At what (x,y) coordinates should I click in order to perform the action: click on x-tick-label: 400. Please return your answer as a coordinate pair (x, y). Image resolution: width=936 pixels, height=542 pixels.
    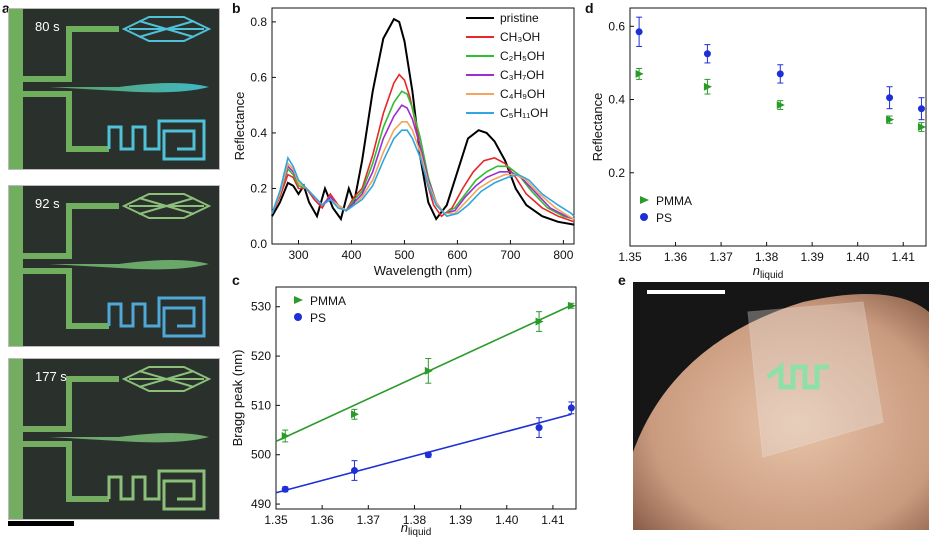
    Looking at the image, I should click on (351, 255).